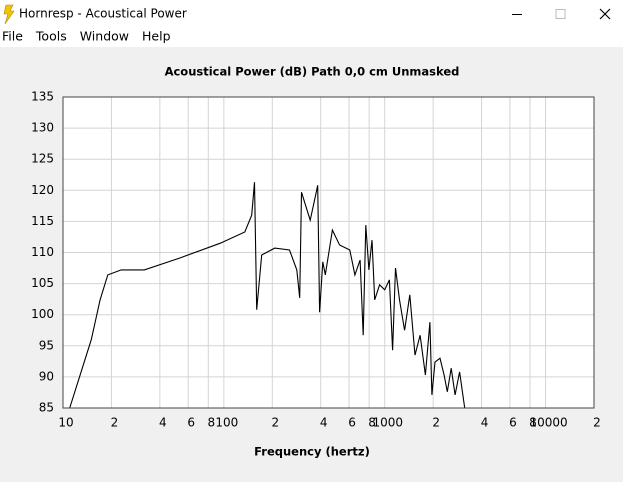  I want to click on y-tick-label: 120, so click(42, 190).